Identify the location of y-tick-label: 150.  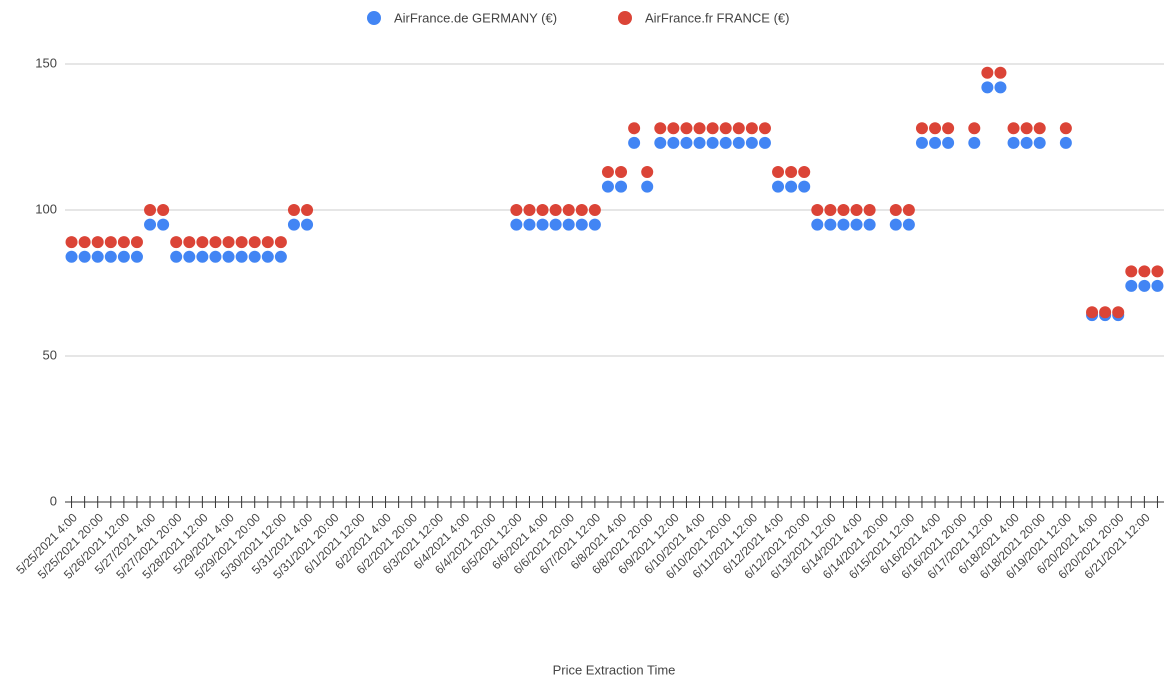
(46, 62).